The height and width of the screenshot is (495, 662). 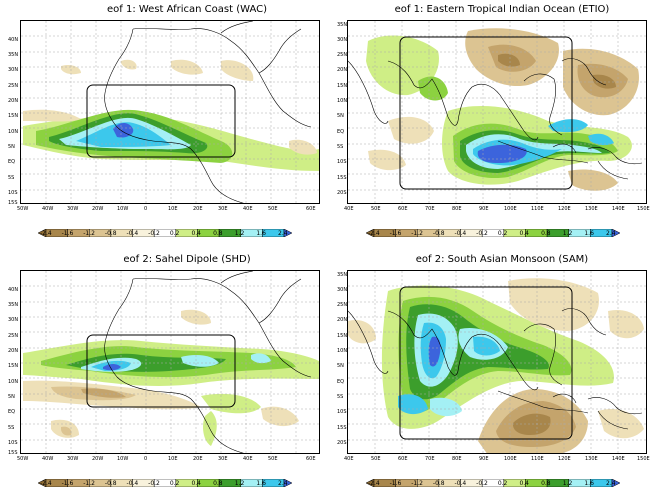 I want to click on panel-title: eof 1: West African Coast (WAC), so click(x=186, y=9).